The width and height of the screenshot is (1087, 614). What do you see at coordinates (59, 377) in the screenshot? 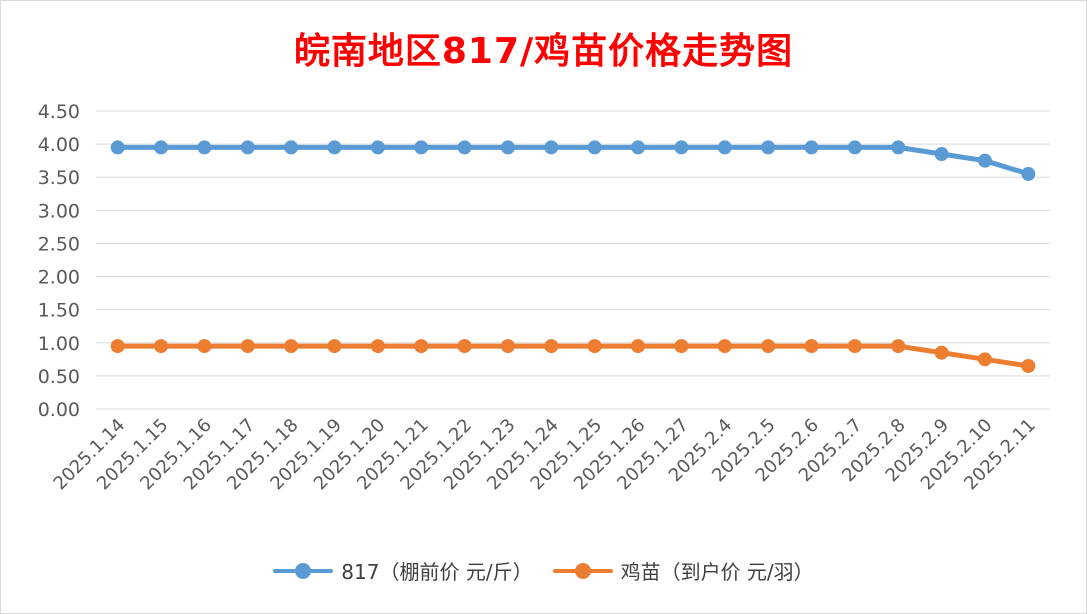
I see `y-tick-label: 0.50` at bounding box center [59, 377].